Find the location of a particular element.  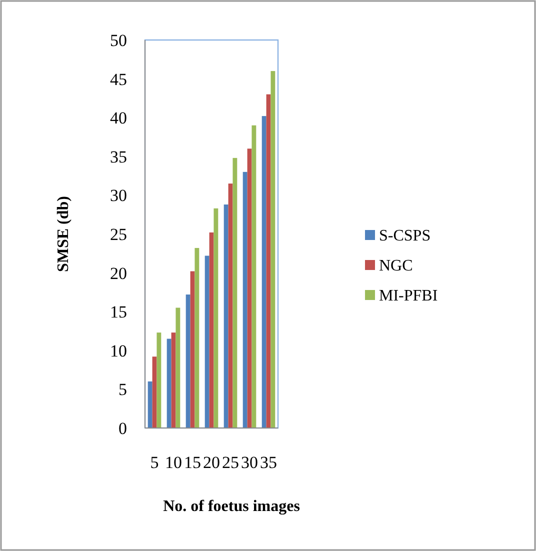

x-tick-label: 30 is located at coordinates (249, 462).